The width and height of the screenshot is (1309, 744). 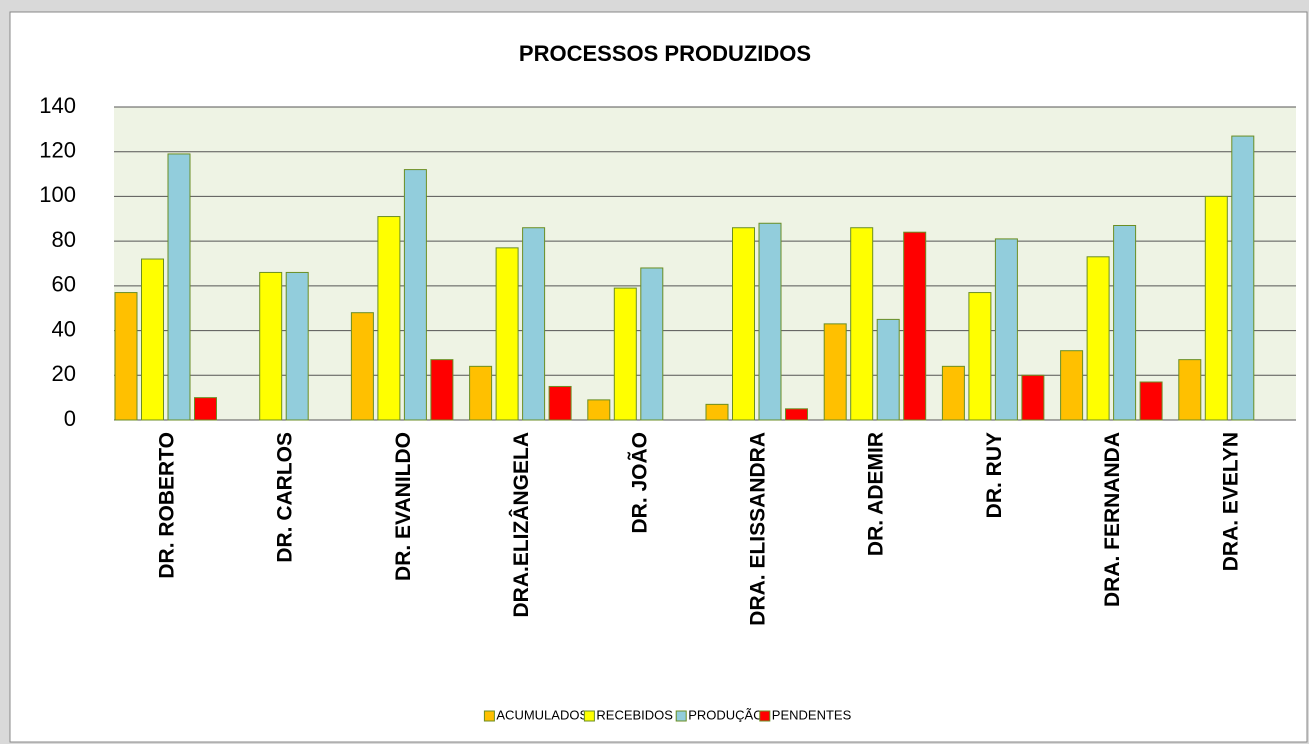 What do you see at coordinates (521, 525) in the screenshot?
I see `x-tick-label: DRA.ELIZÂNGELA` at bounding box center [521, 525].